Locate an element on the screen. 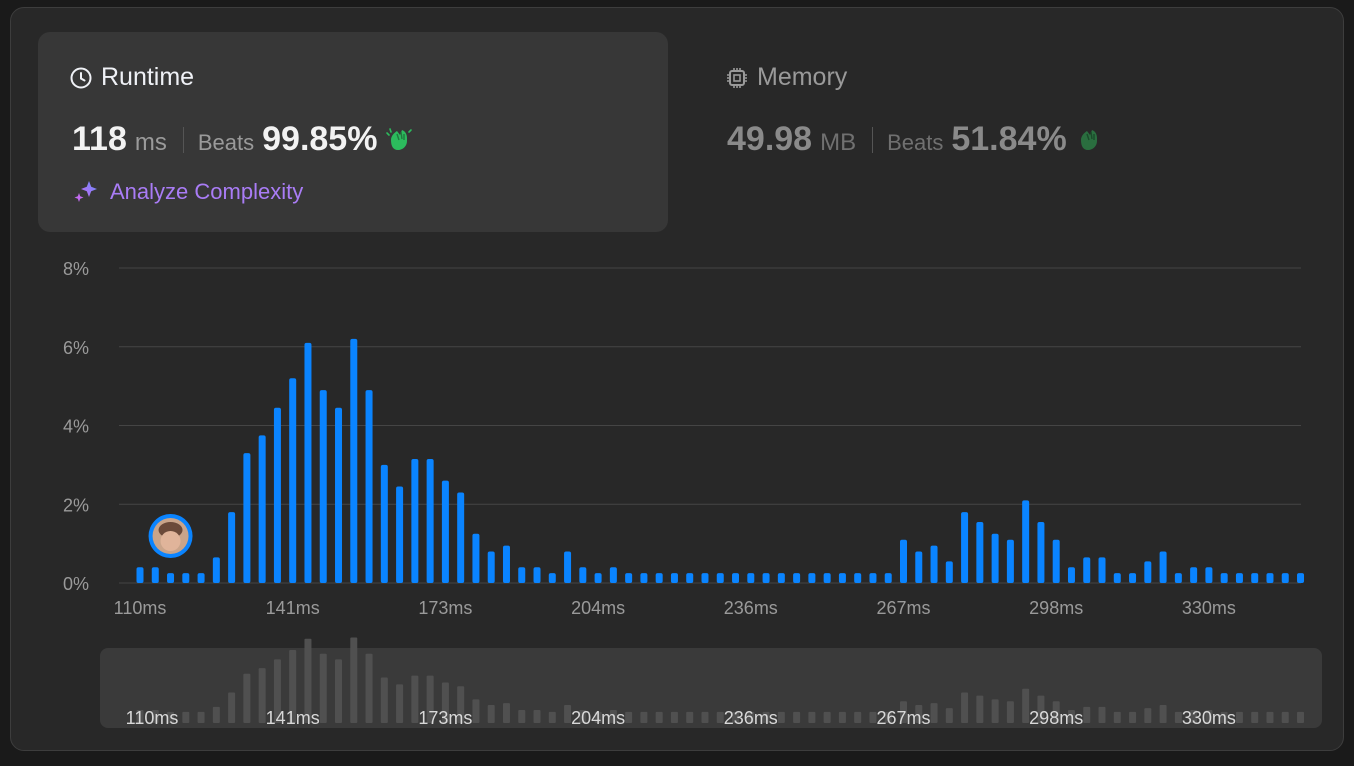 The width and height of the screenshot is (1354, 766). memory-card: Memory 49.98 MB Beats 51.84% is located at coordinates (1011, 132).